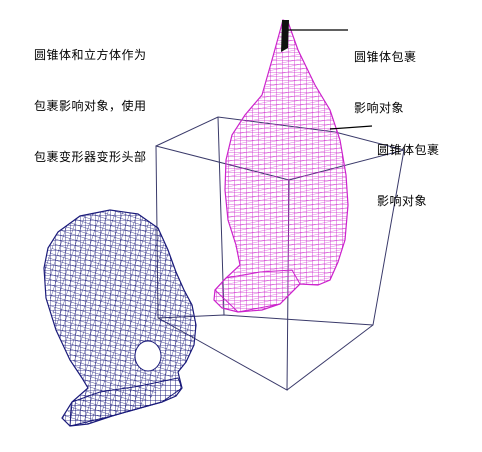 The height and width of the screenshot is (452, 482). What do you see at coordinates (285, 36) in the screenshot?
I see `cone-tip` at bounding box center [285, 36].